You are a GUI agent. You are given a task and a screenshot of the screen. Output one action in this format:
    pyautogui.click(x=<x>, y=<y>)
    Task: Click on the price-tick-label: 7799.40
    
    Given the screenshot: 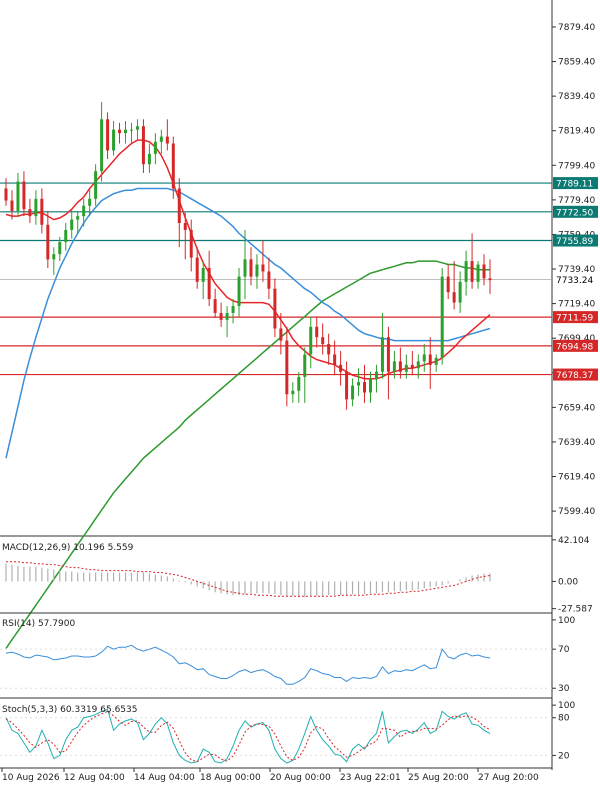 What is the action you would take?
    pyautogui.click(x=576, y=166)
    